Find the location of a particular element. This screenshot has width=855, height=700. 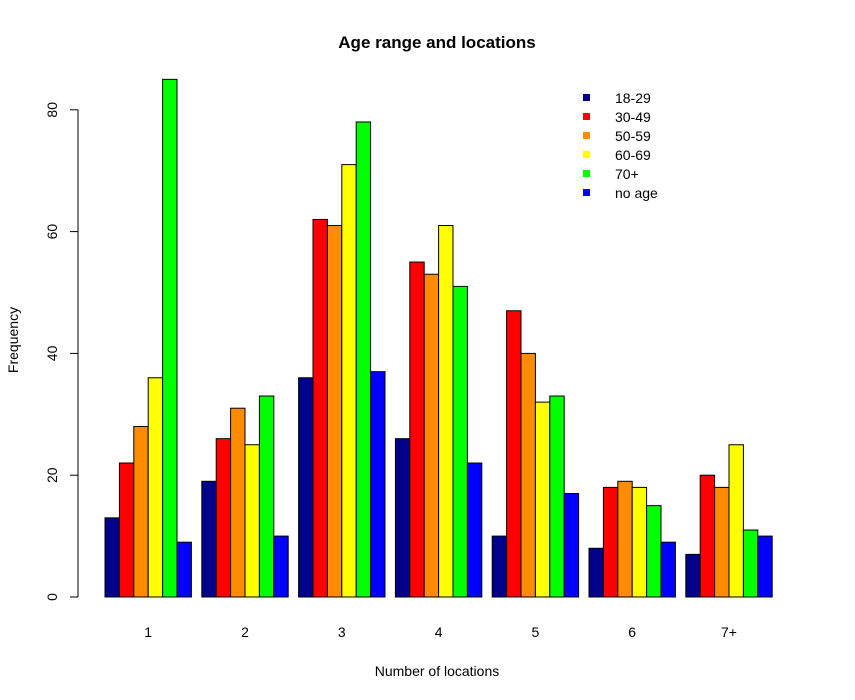

chart-title: Age range and locations is located at coordinates (436, 42).